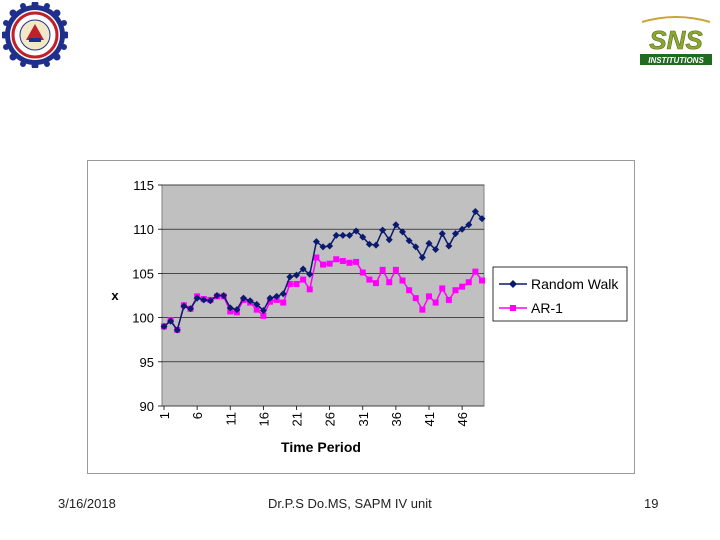  What do you see at coordinates (263, 419) in the screenshot?
I see `x-tick-label: 16` at bounding box center [263, 419].